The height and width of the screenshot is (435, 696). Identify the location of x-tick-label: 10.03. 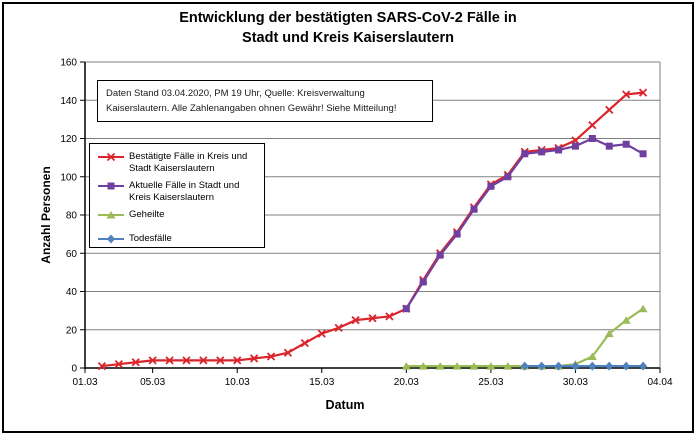
(237, 382).